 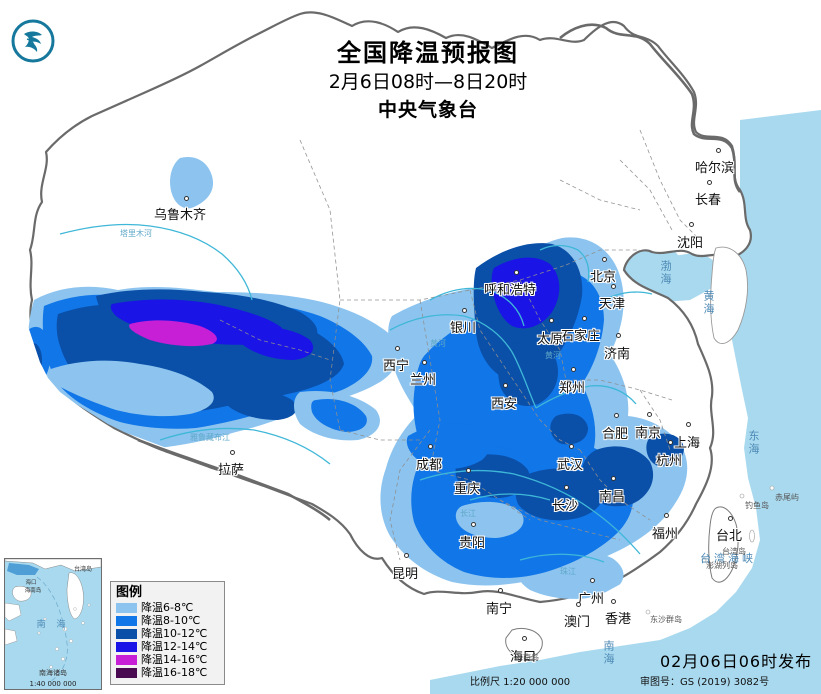 I want to click on cma-dragon-logo-icon, so click(x=33, y=41).